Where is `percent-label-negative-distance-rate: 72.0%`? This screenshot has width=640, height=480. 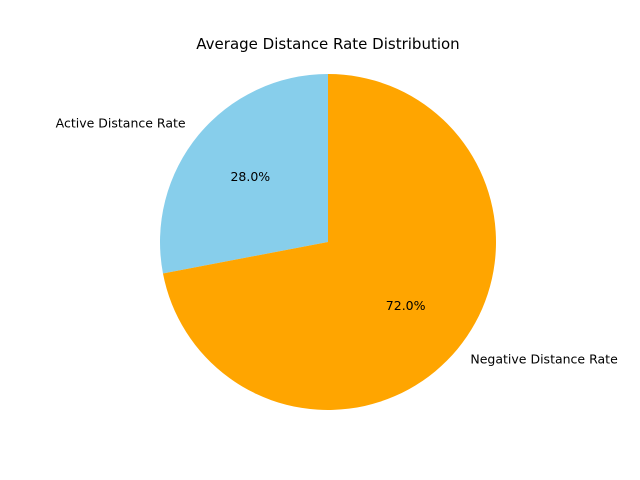
percent-label-negative-distance-rate: 72.0% is located at coordinates (406, 305).